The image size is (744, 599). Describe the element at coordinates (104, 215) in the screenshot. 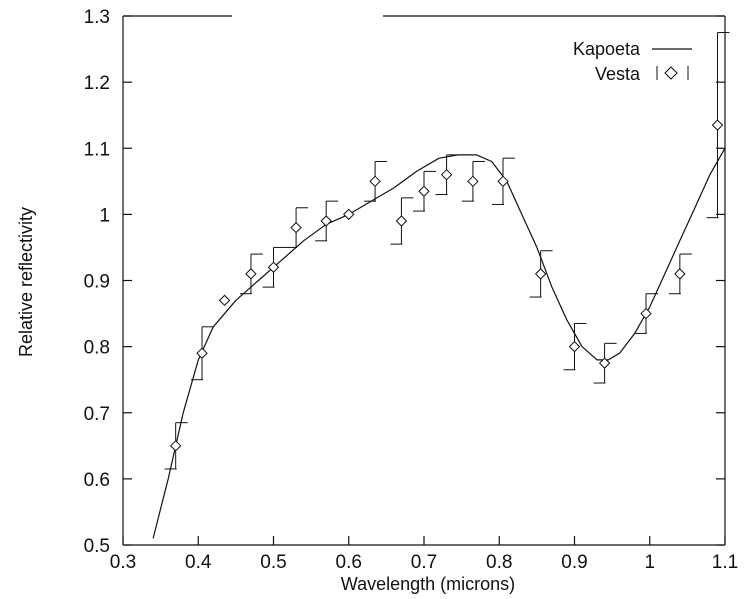

I see `y-tick-label: 1` at that location.